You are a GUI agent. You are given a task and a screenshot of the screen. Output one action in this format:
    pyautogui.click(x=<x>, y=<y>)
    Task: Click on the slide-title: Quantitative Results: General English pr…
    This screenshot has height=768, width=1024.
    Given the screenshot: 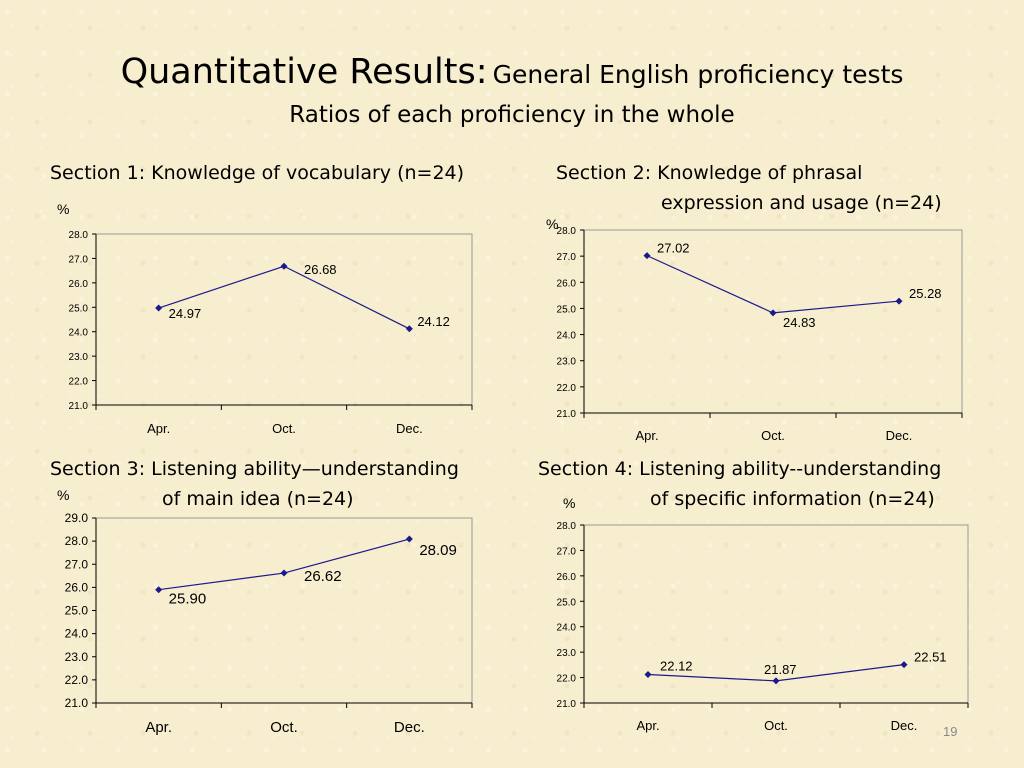 What is the action you would take?
    pyautogui.click(x=512, y=72)
    